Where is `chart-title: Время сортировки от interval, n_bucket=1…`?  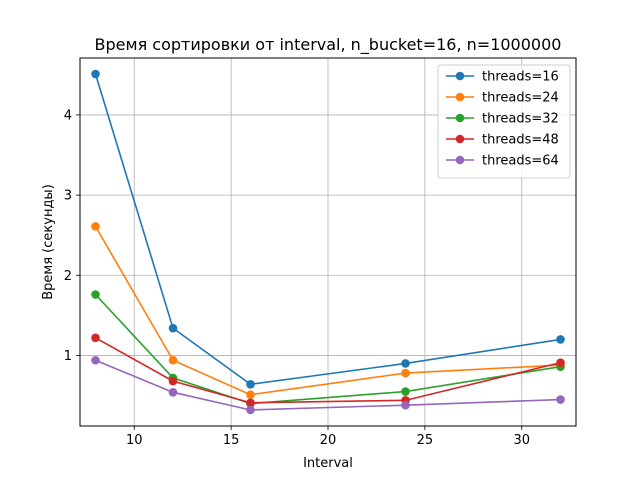 chart-title: Время сортировки от interval, n_bucket=1… is located at coordinates (328, 45).